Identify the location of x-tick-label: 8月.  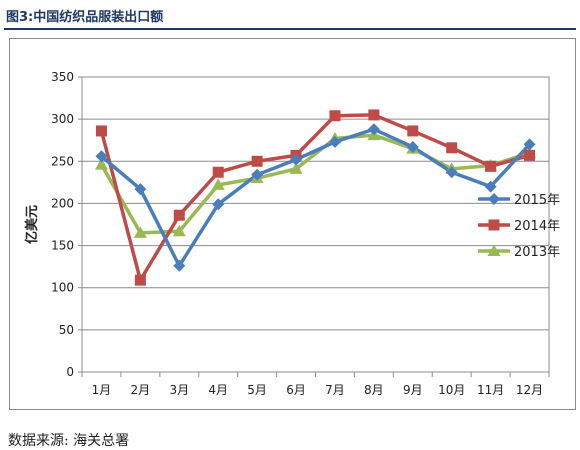
(374, 390).